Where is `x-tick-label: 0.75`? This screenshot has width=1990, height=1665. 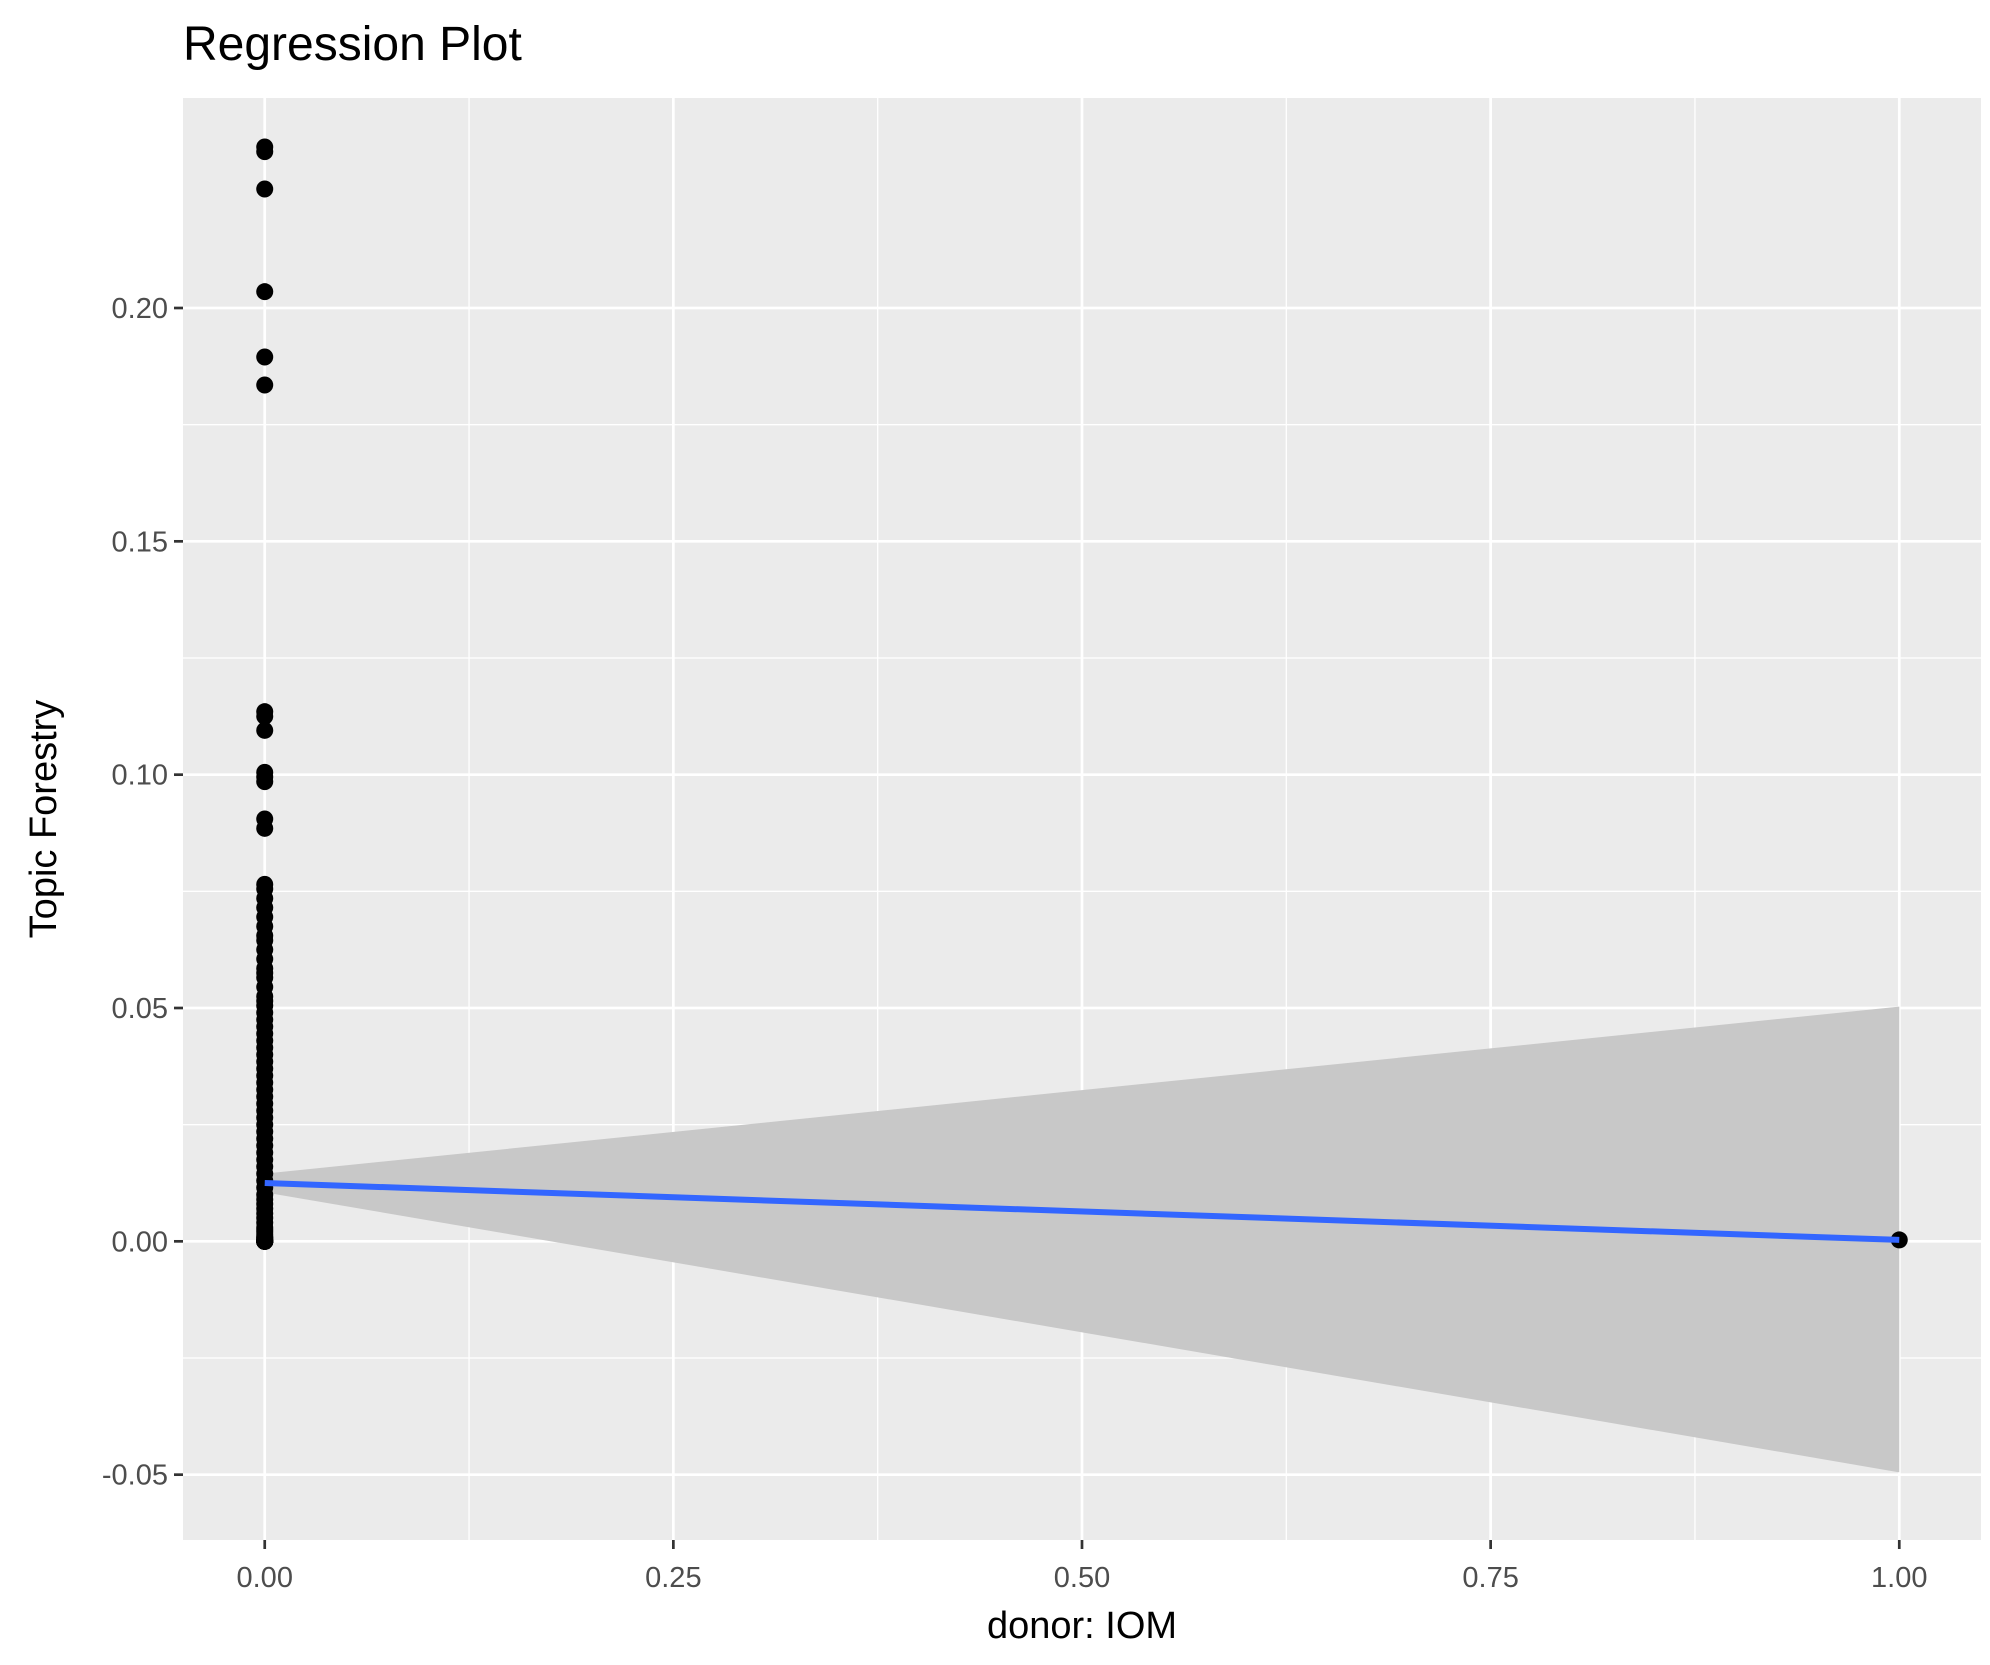 x-tick-label: 0.75 is located at coordinates (1490, 1578).